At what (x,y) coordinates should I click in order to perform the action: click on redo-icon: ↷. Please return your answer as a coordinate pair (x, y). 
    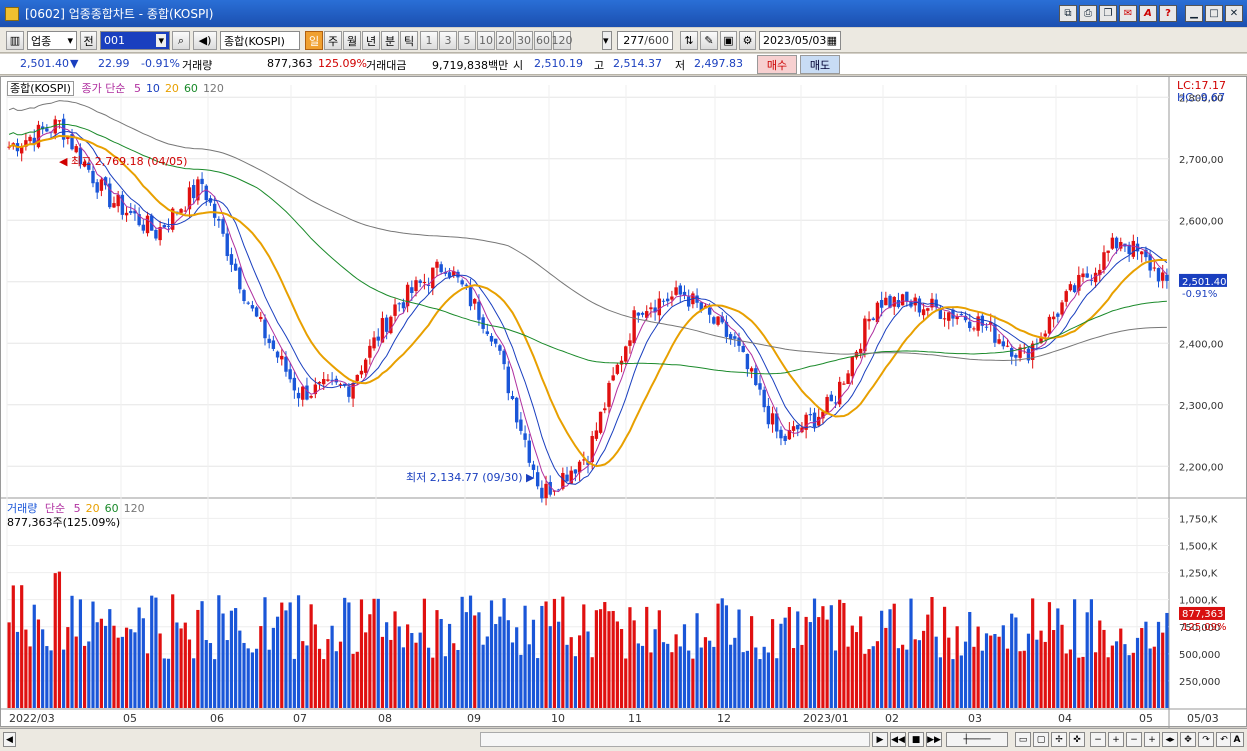
    Looking at the image, I should click on (1206, 739).